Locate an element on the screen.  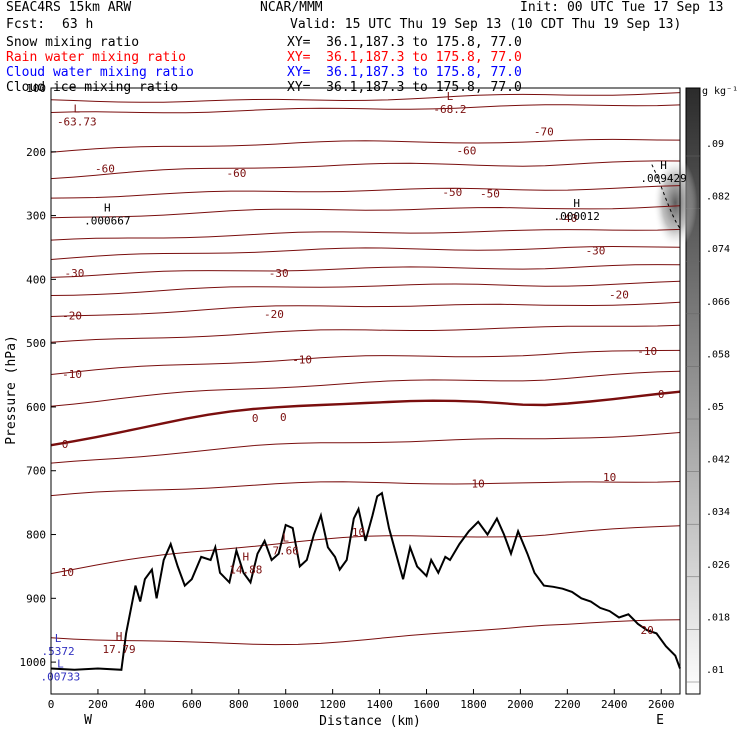
extremum-value: 17.79 is located at coordinates (119, 649).